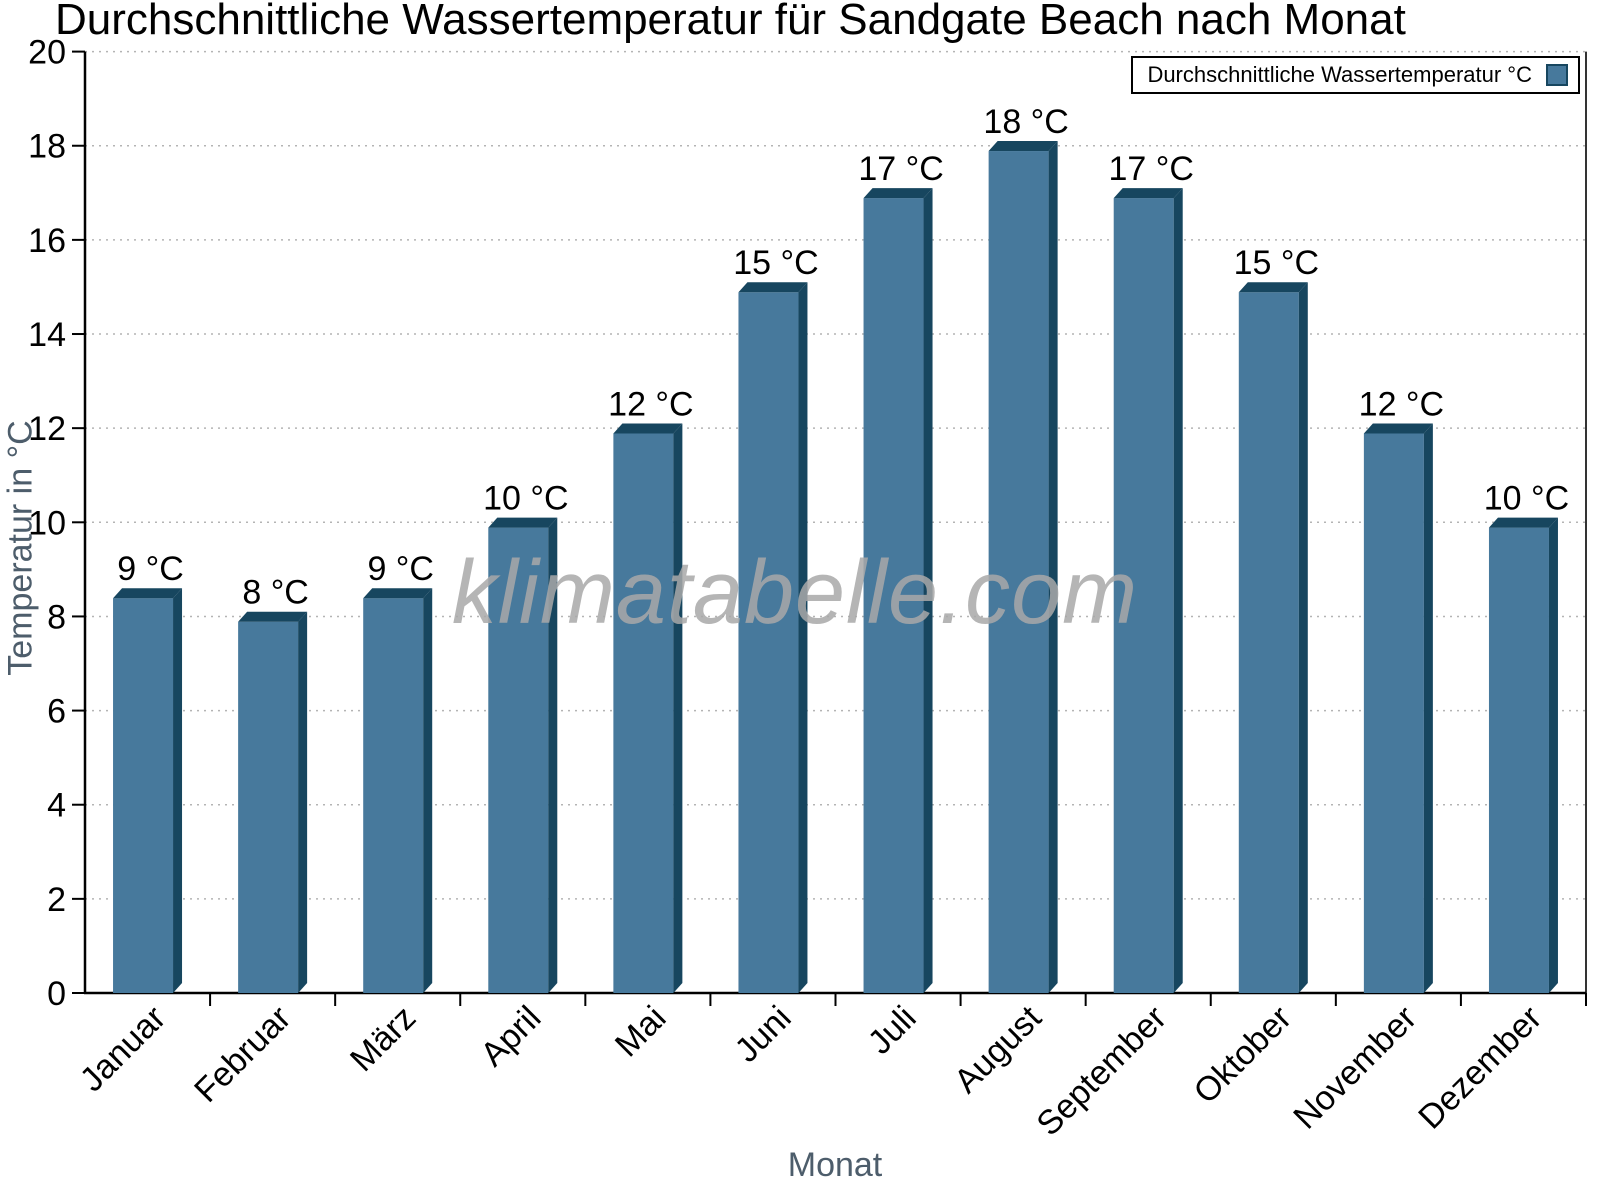 The height and width of the screenshot is (1200, 1600). What do you see at coordinates (763, 1034) in the screenshot?
I see `x-category-label: Juni` at bounding box center [763, 1034].